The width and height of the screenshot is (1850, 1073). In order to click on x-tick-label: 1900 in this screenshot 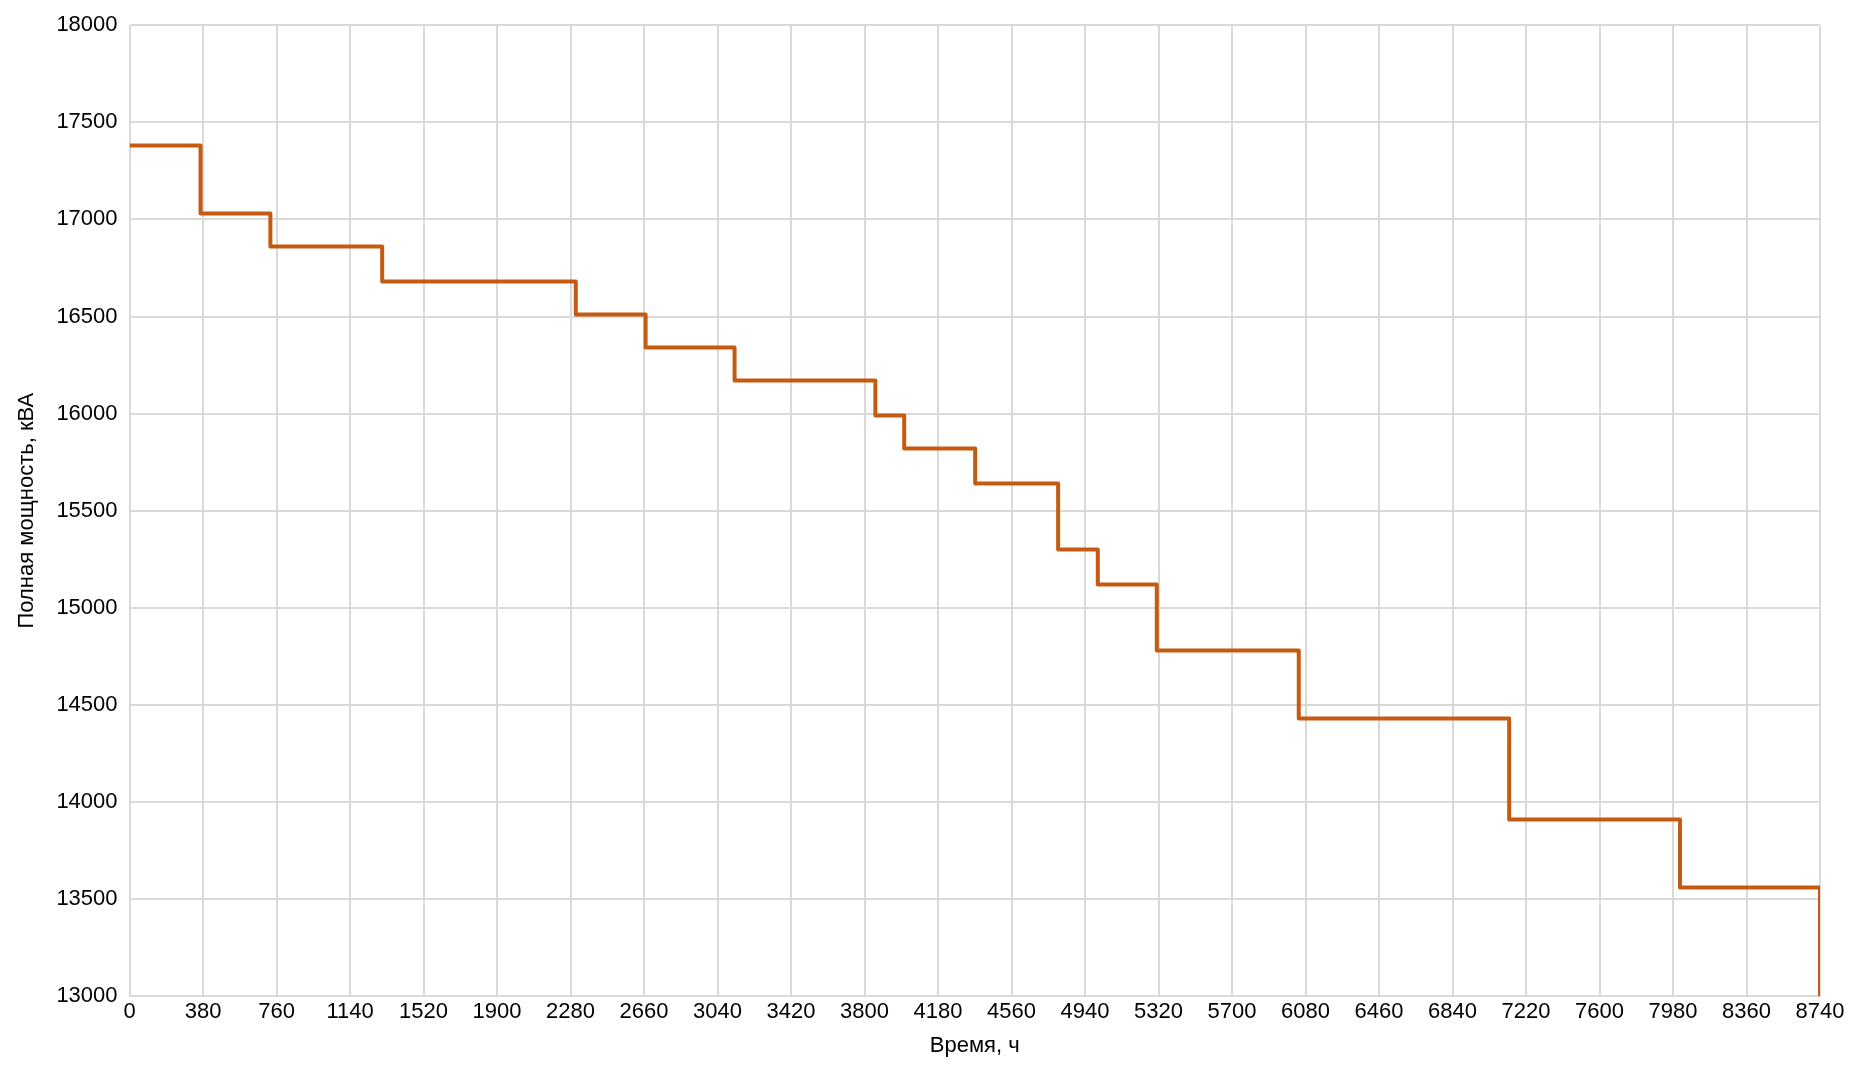, I will do `click(497, 1011)`.